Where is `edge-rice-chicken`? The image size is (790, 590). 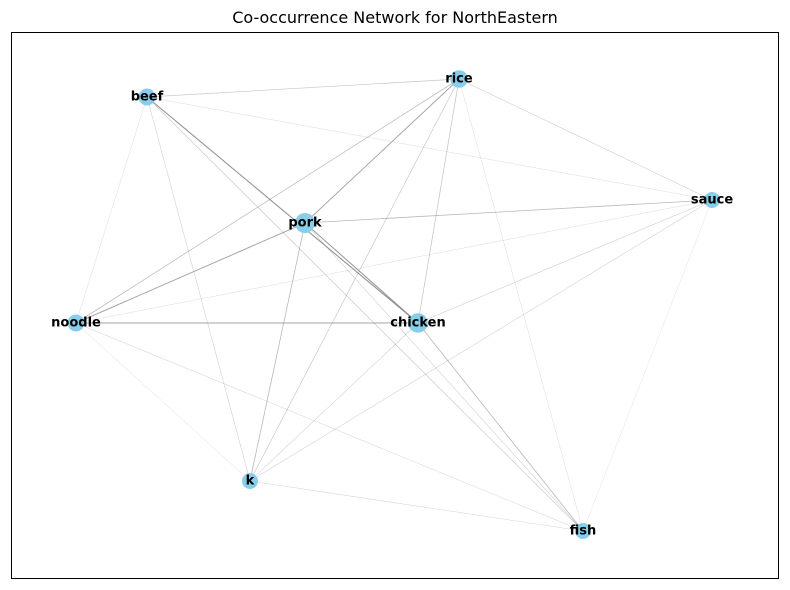
edge-rice-chicken is located at coordinates (438, 201).